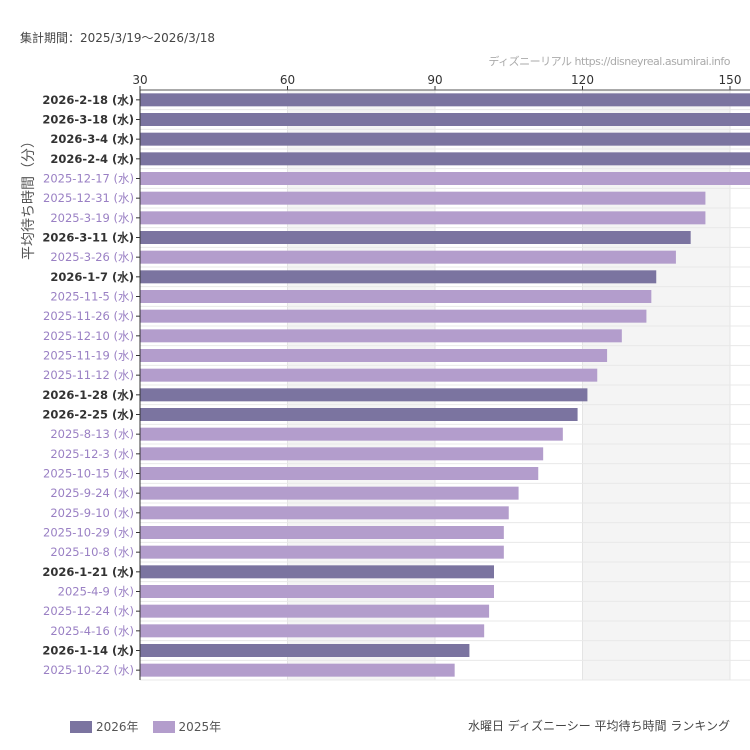 This screenshot has height=750, width=750. What do you see at coordinates (88, 651) in the screenshot?
I see `y-tick-label: 2026-1-14 (水)` at bounding box center [88, 651].